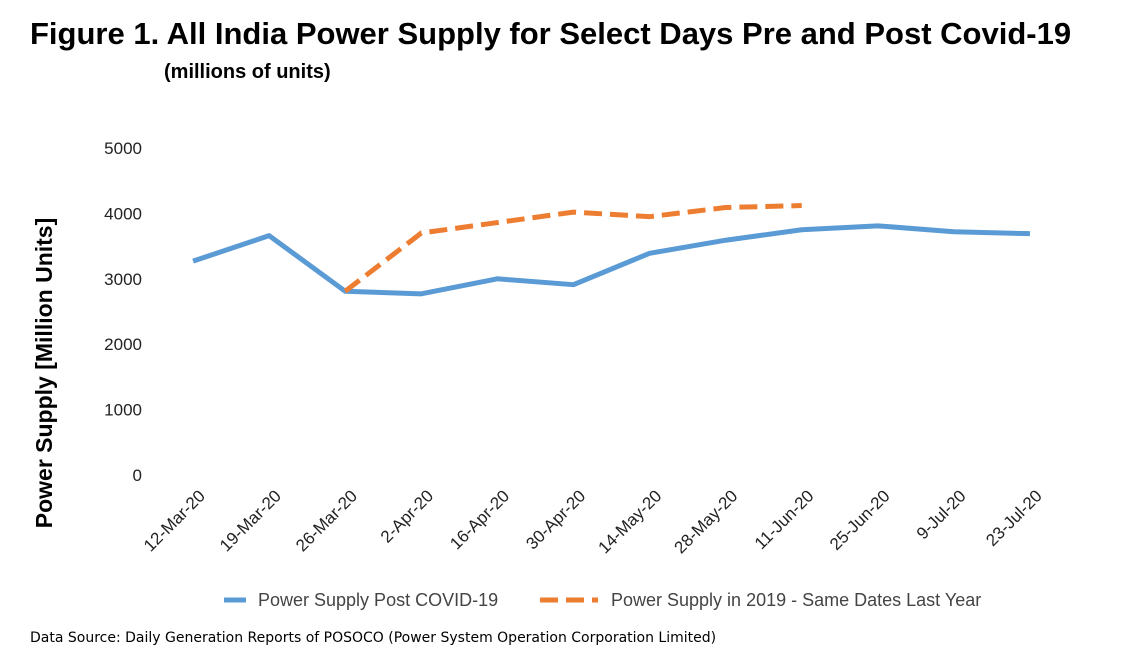 This screenshot has width=1126, height=664. What do you see at coordinates (123, 279) in the screenshot?
I see `y-tick-label: 3000` at bounding box center [123, 279].